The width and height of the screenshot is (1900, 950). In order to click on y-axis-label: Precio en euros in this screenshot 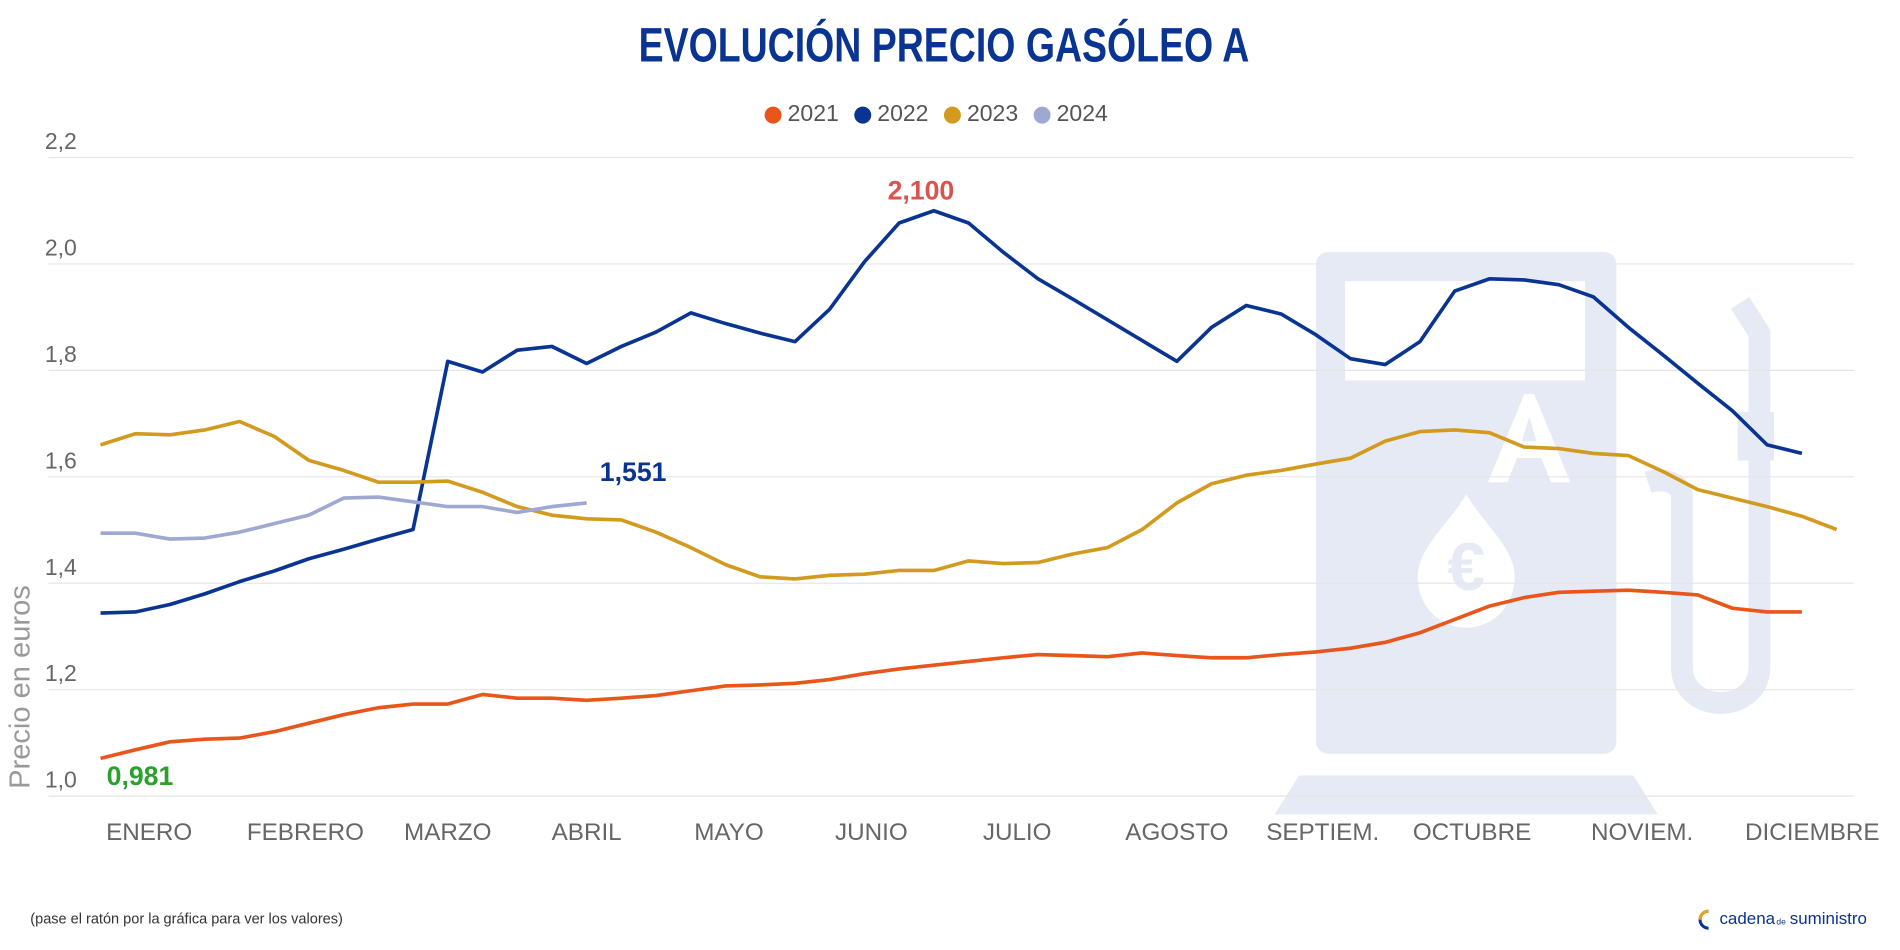, I will do `click(20, 687)`.